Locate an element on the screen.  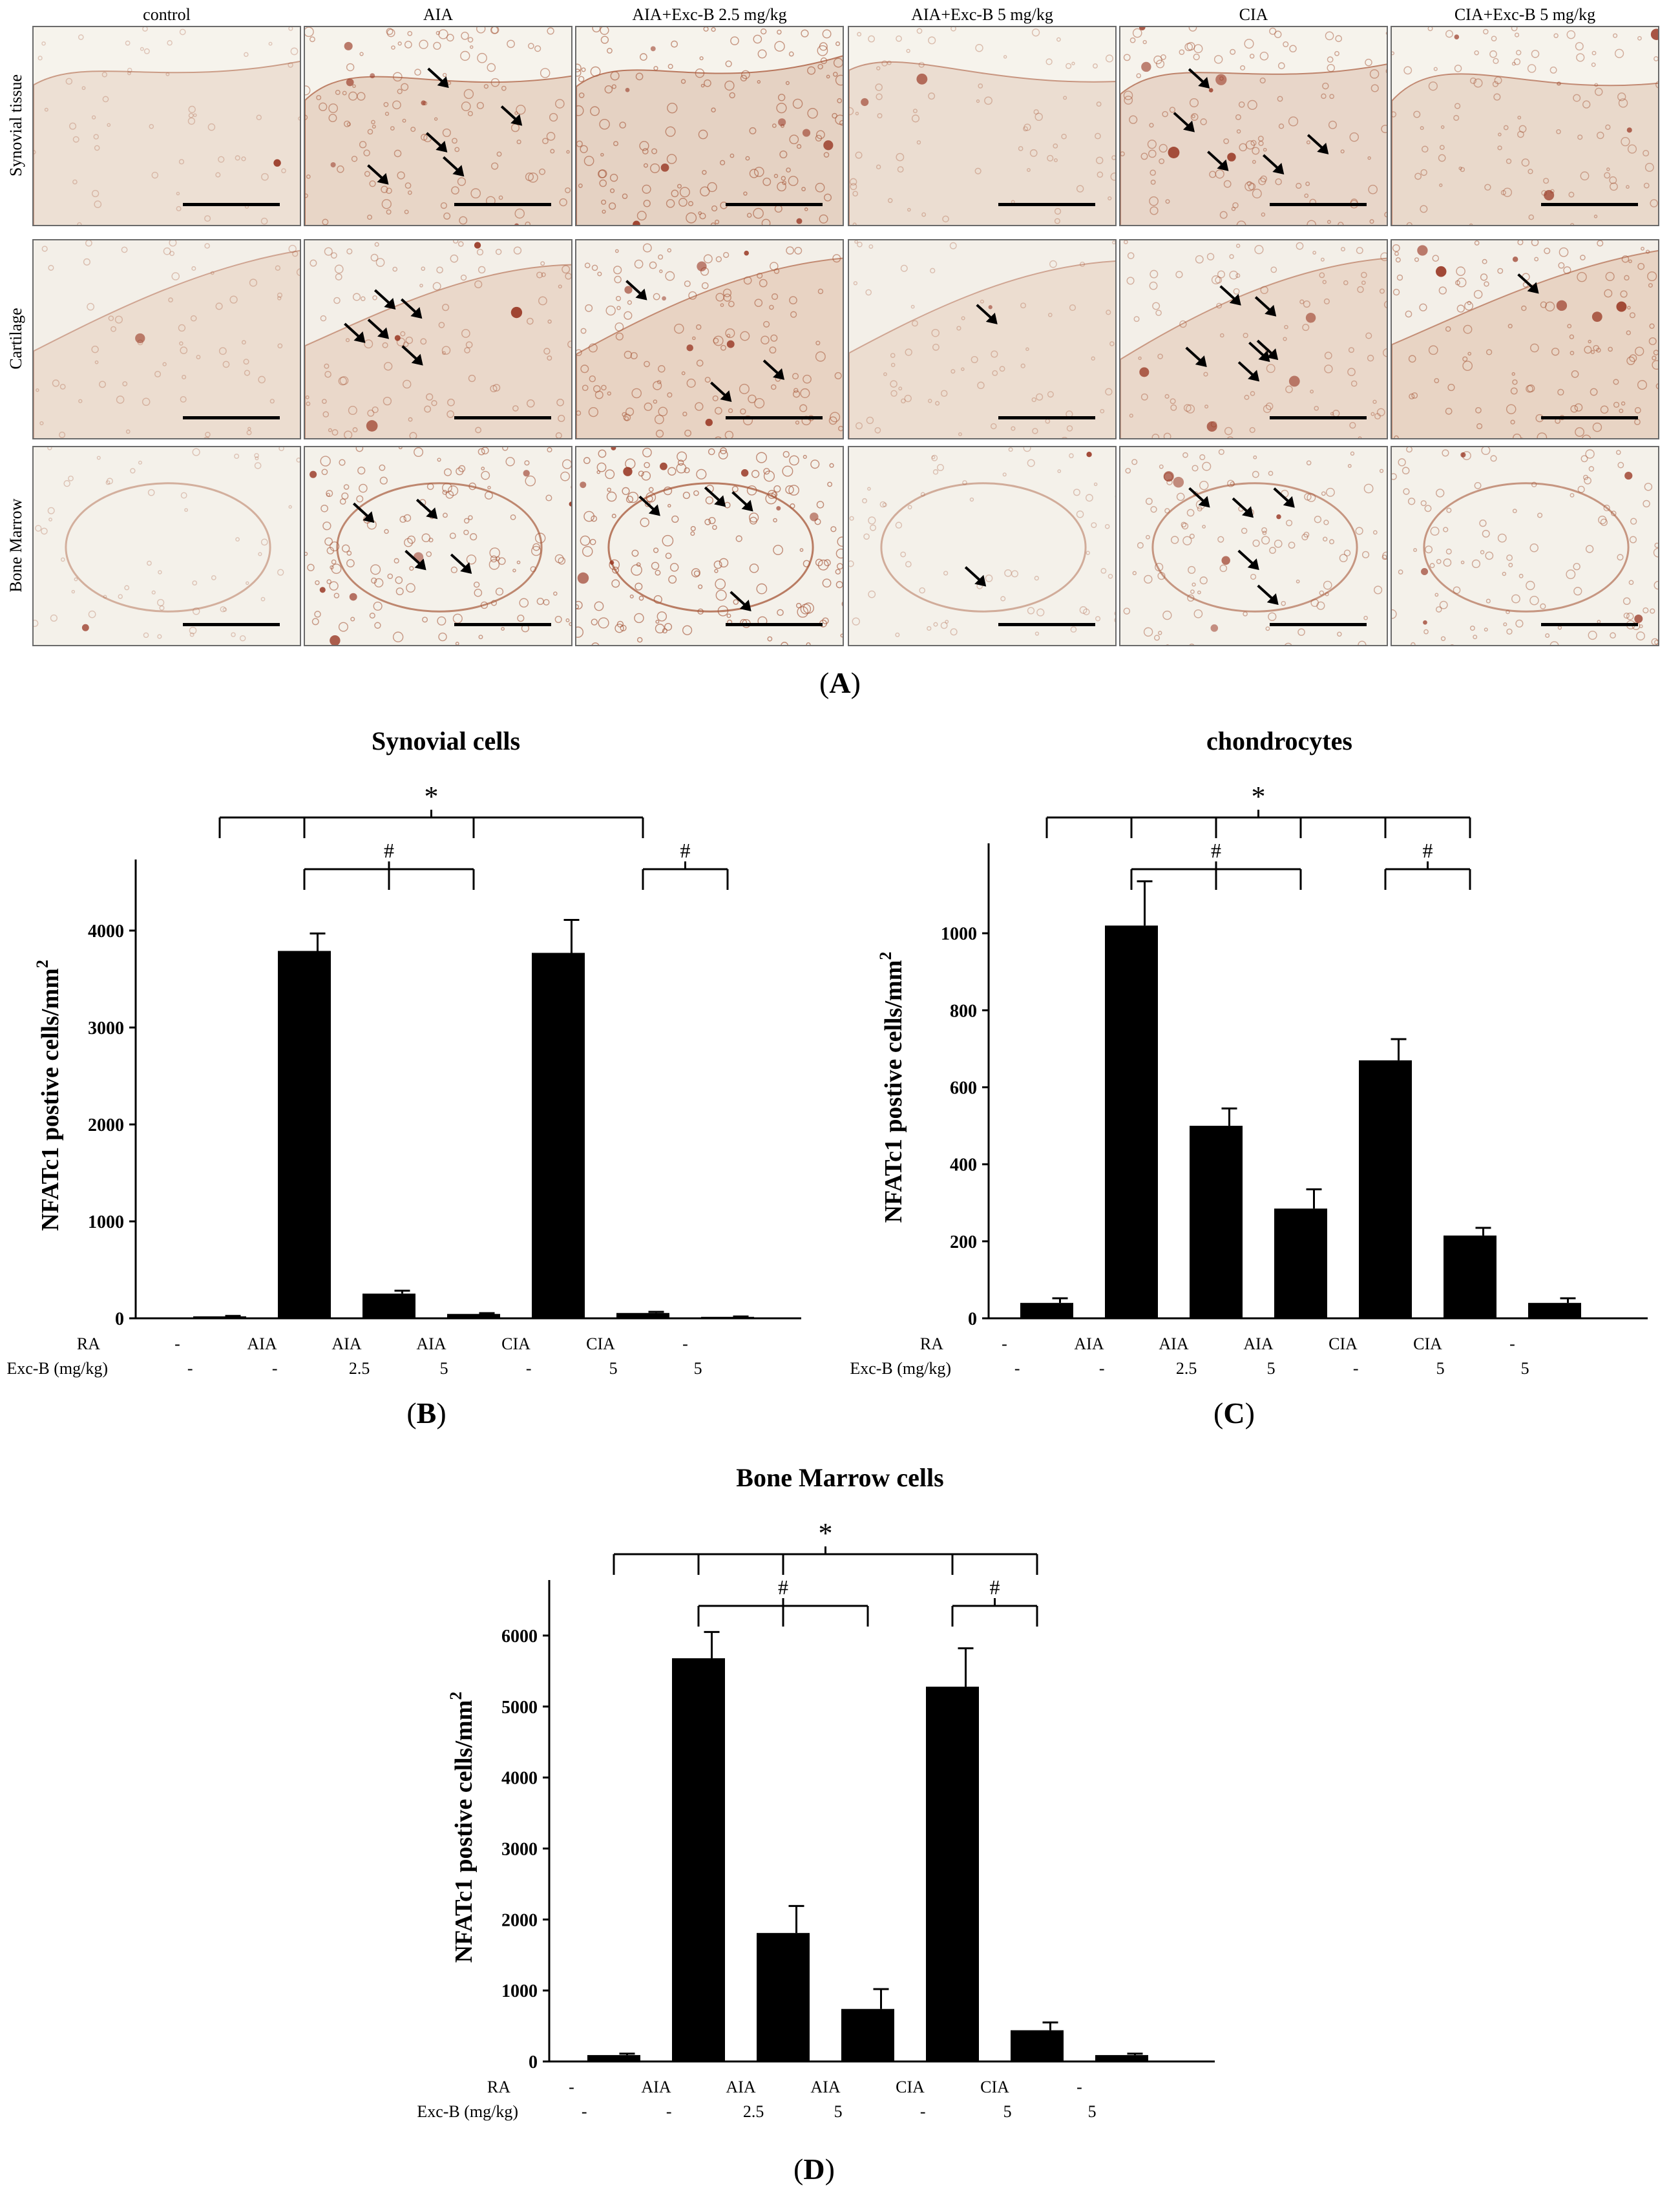
micrograph-cartilage-cia-exc-b-5-mg-kg is located at coordinates (1525, 339).